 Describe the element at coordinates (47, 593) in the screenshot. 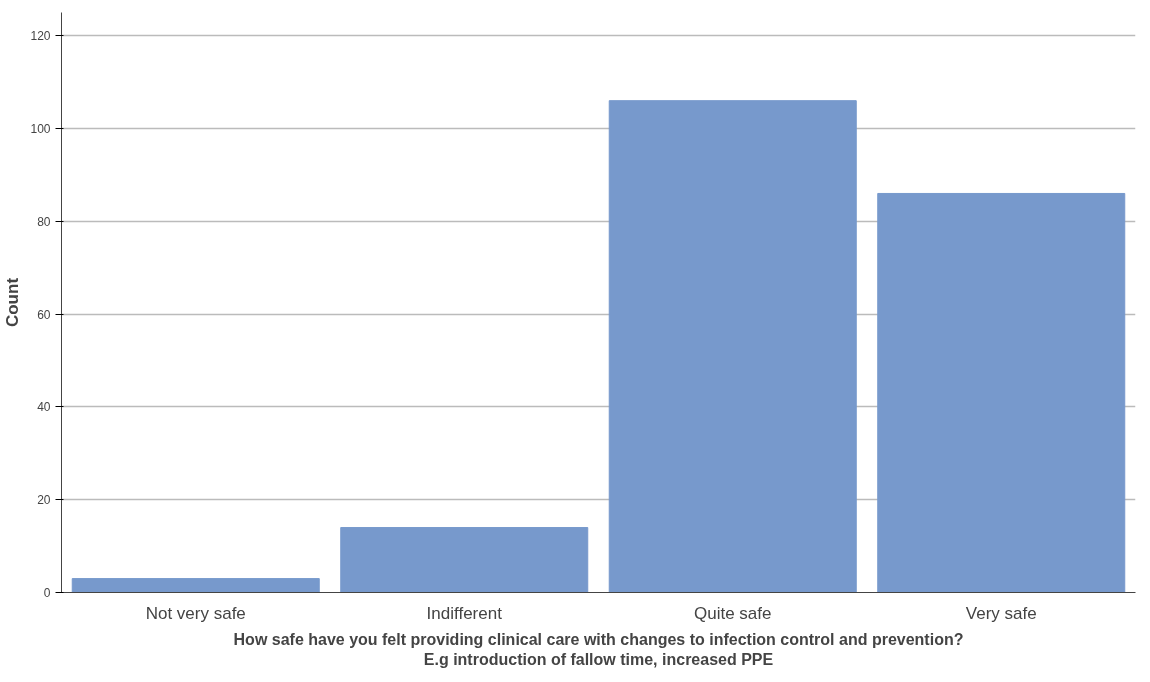

I see `y-tick-label: 0` at that location.